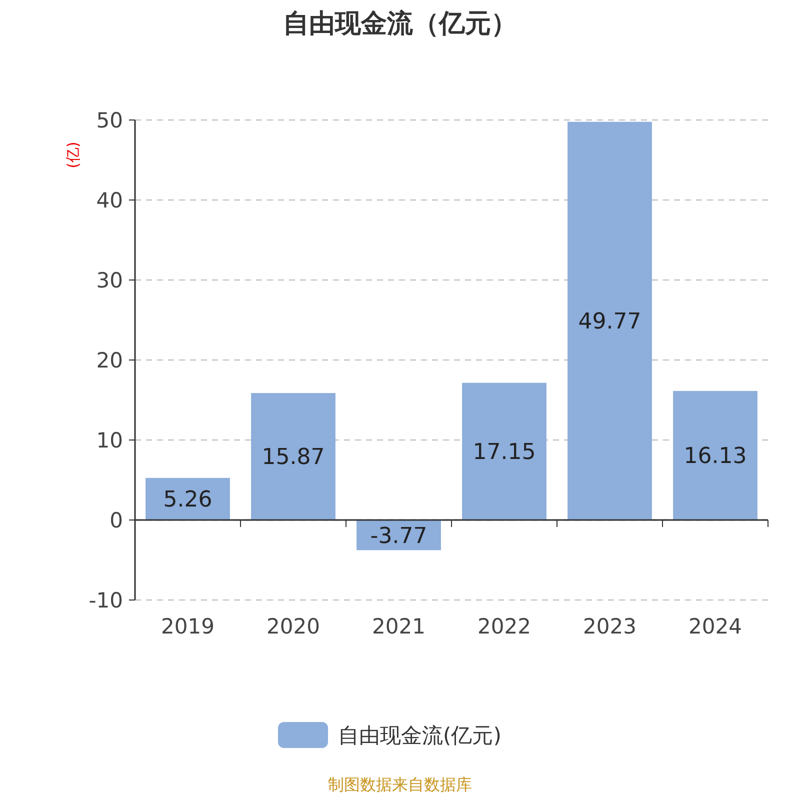 This screenshot has height=800, width=800. I want to click on text: 制图数据来自数据库, so click(400, 784).